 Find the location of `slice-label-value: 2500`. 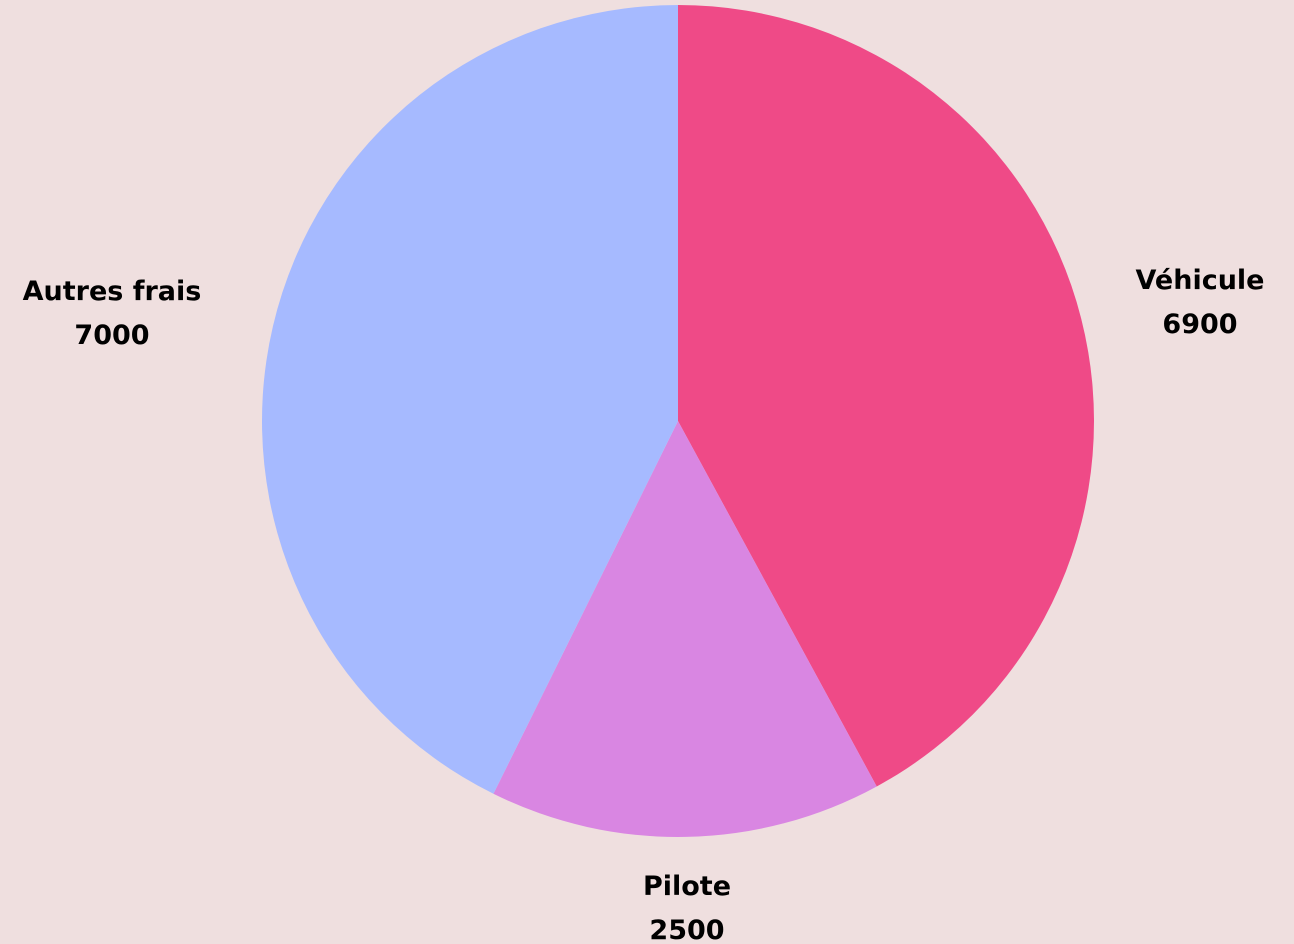

slice-label-value: 2500 is located at coordinates (686, 929).